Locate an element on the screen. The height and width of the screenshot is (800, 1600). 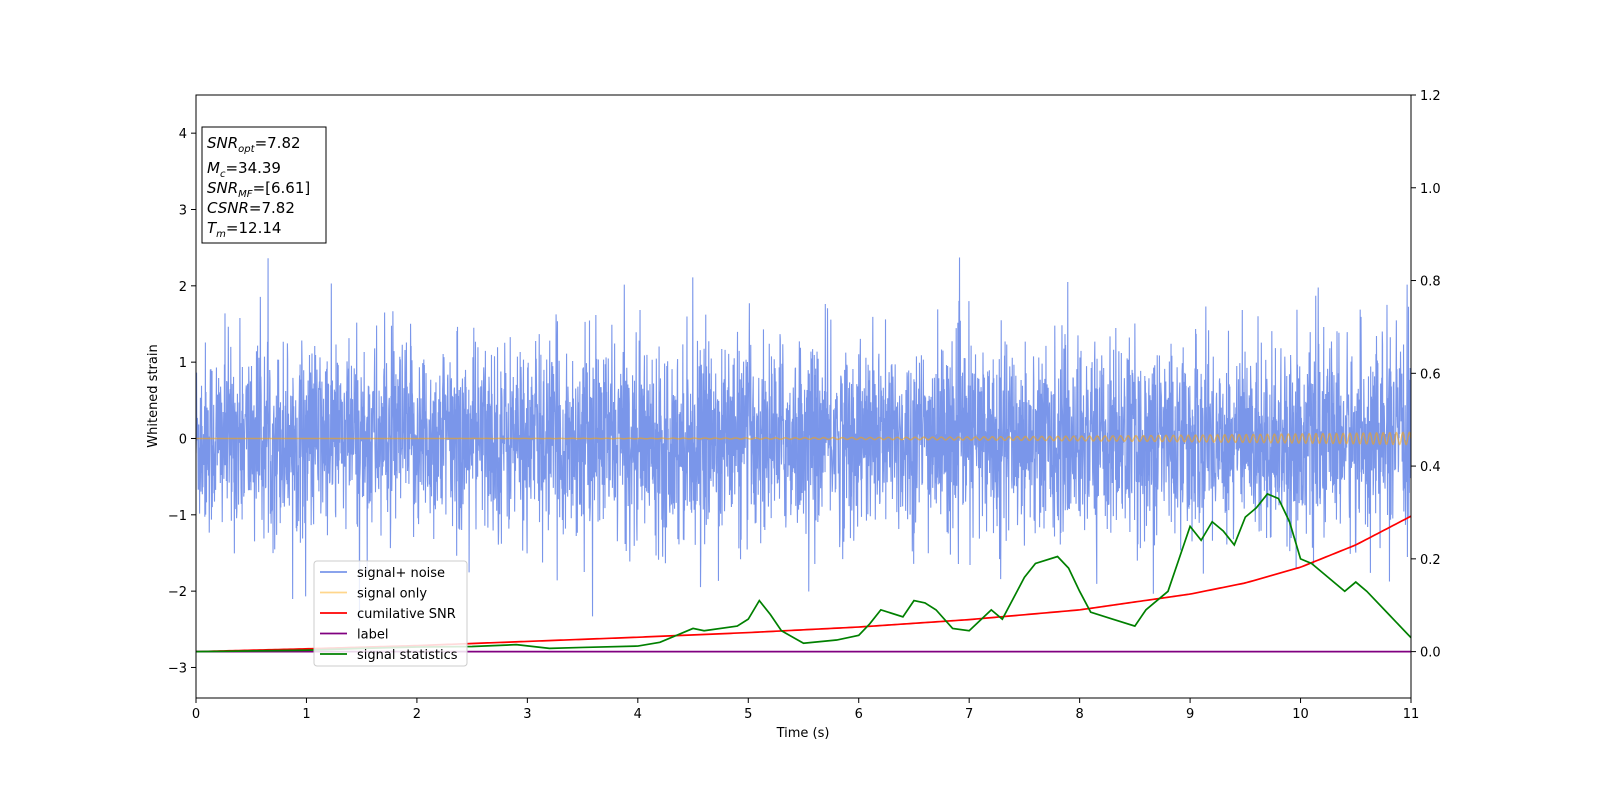
y-left-tick-label: 3 is located at coordinates (183, 210).